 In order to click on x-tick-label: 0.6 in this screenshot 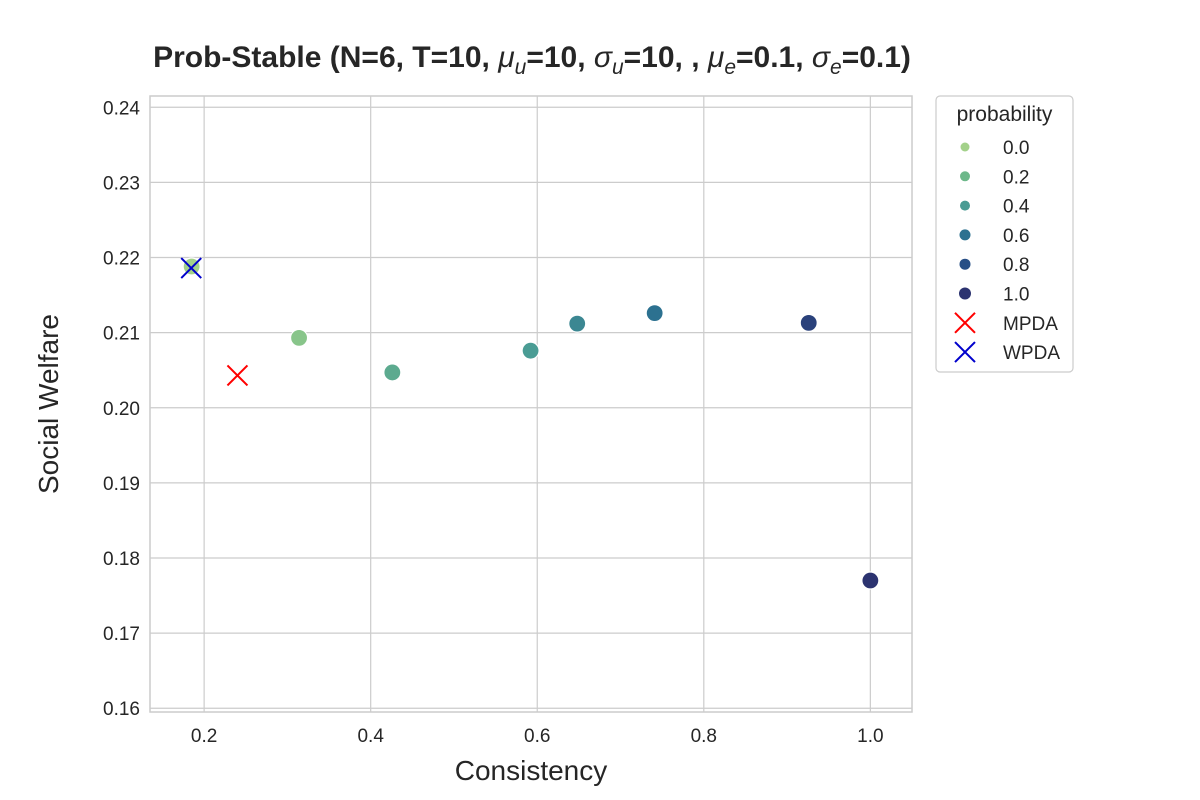, I will do `click(537, 736)`.